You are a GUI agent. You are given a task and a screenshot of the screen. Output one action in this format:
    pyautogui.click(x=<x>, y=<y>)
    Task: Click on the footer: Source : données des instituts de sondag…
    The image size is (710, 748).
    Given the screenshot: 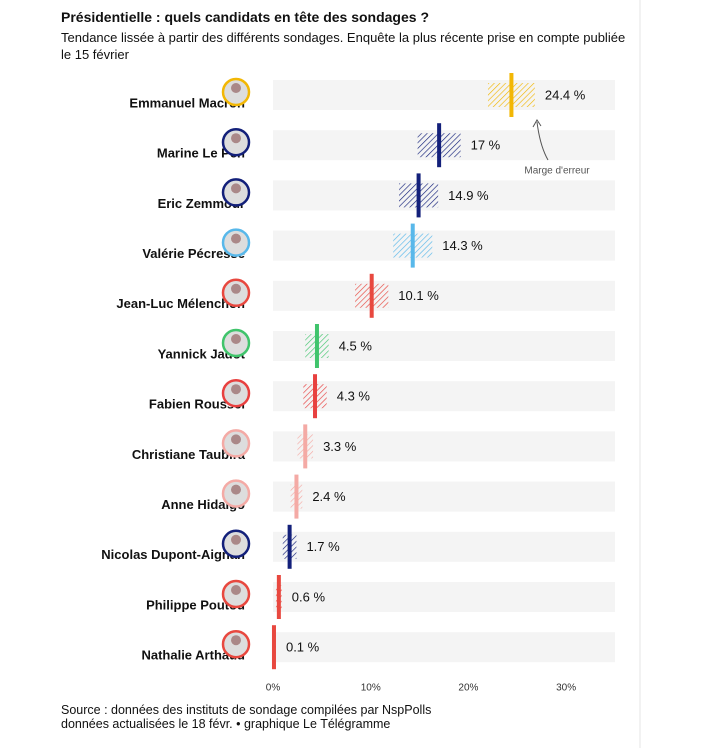 What is the action you would take?
    pyautogui.click(x=246, y=717)
    